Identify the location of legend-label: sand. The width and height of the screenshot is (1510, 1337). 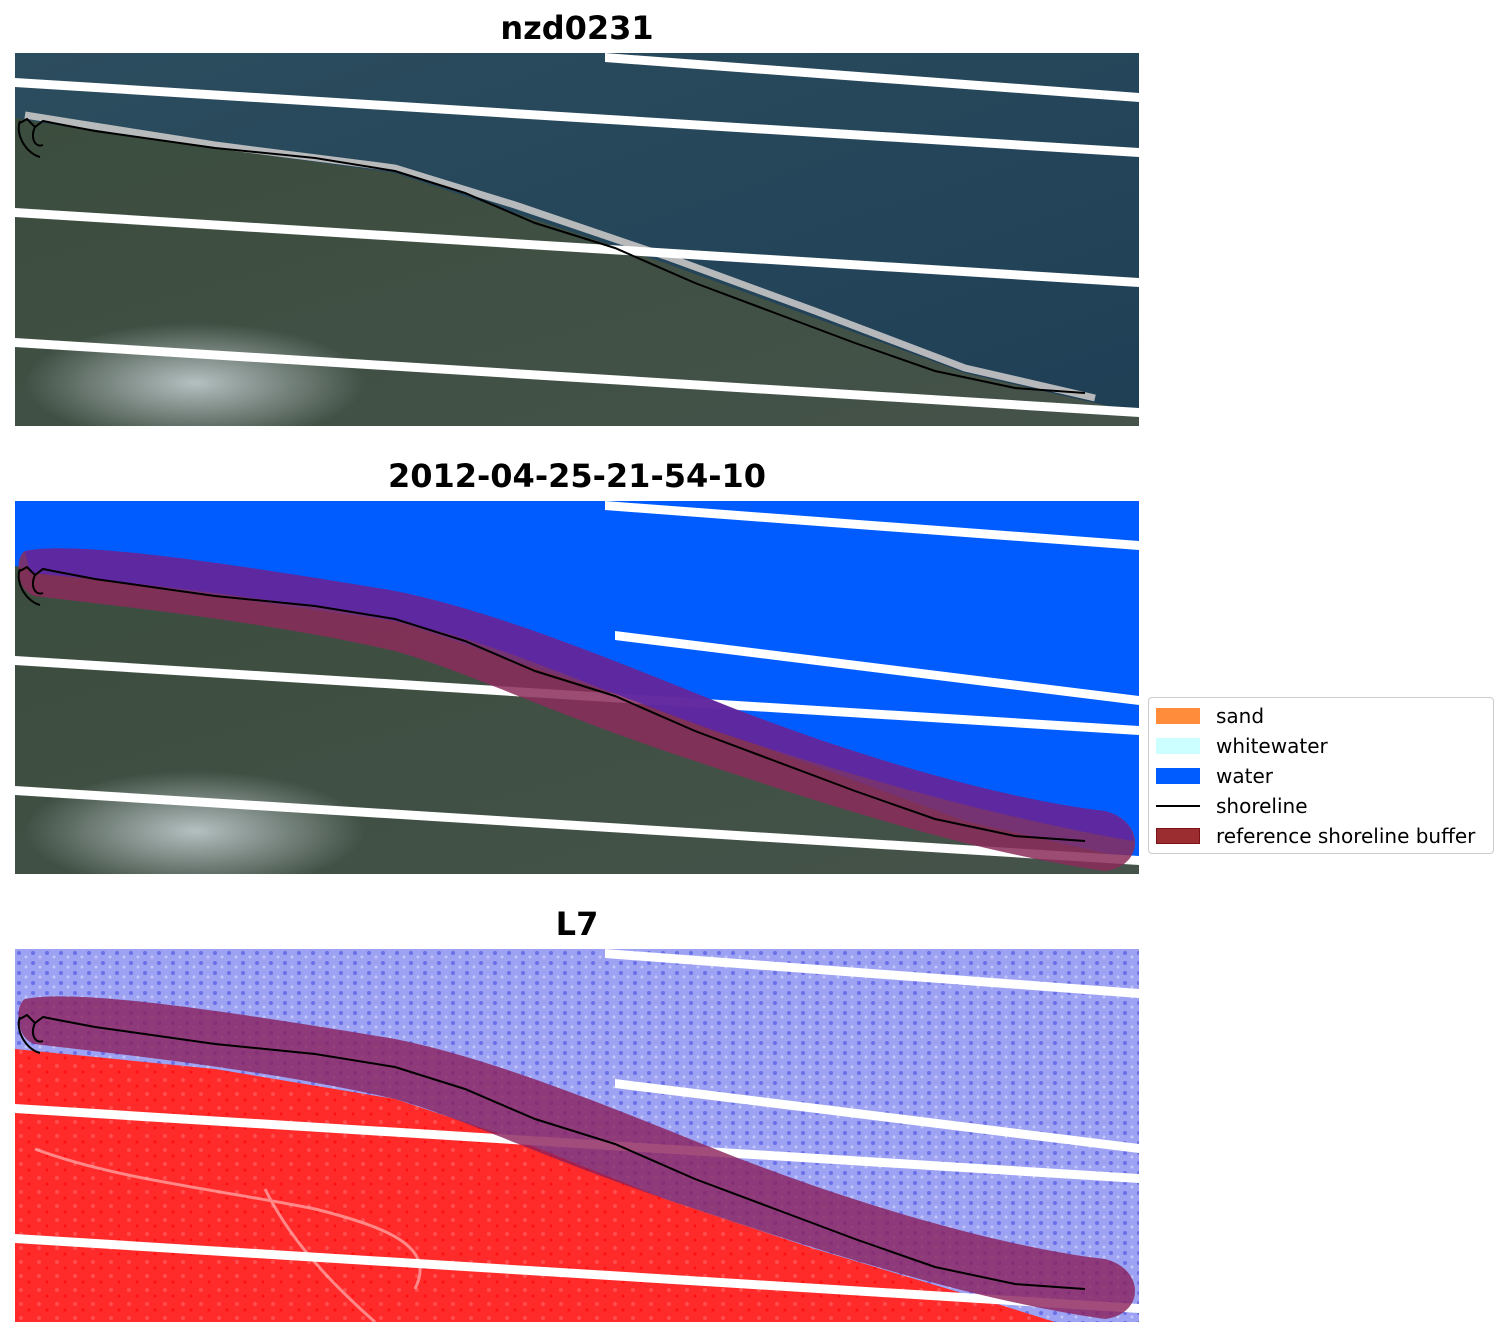
(1240, 716).